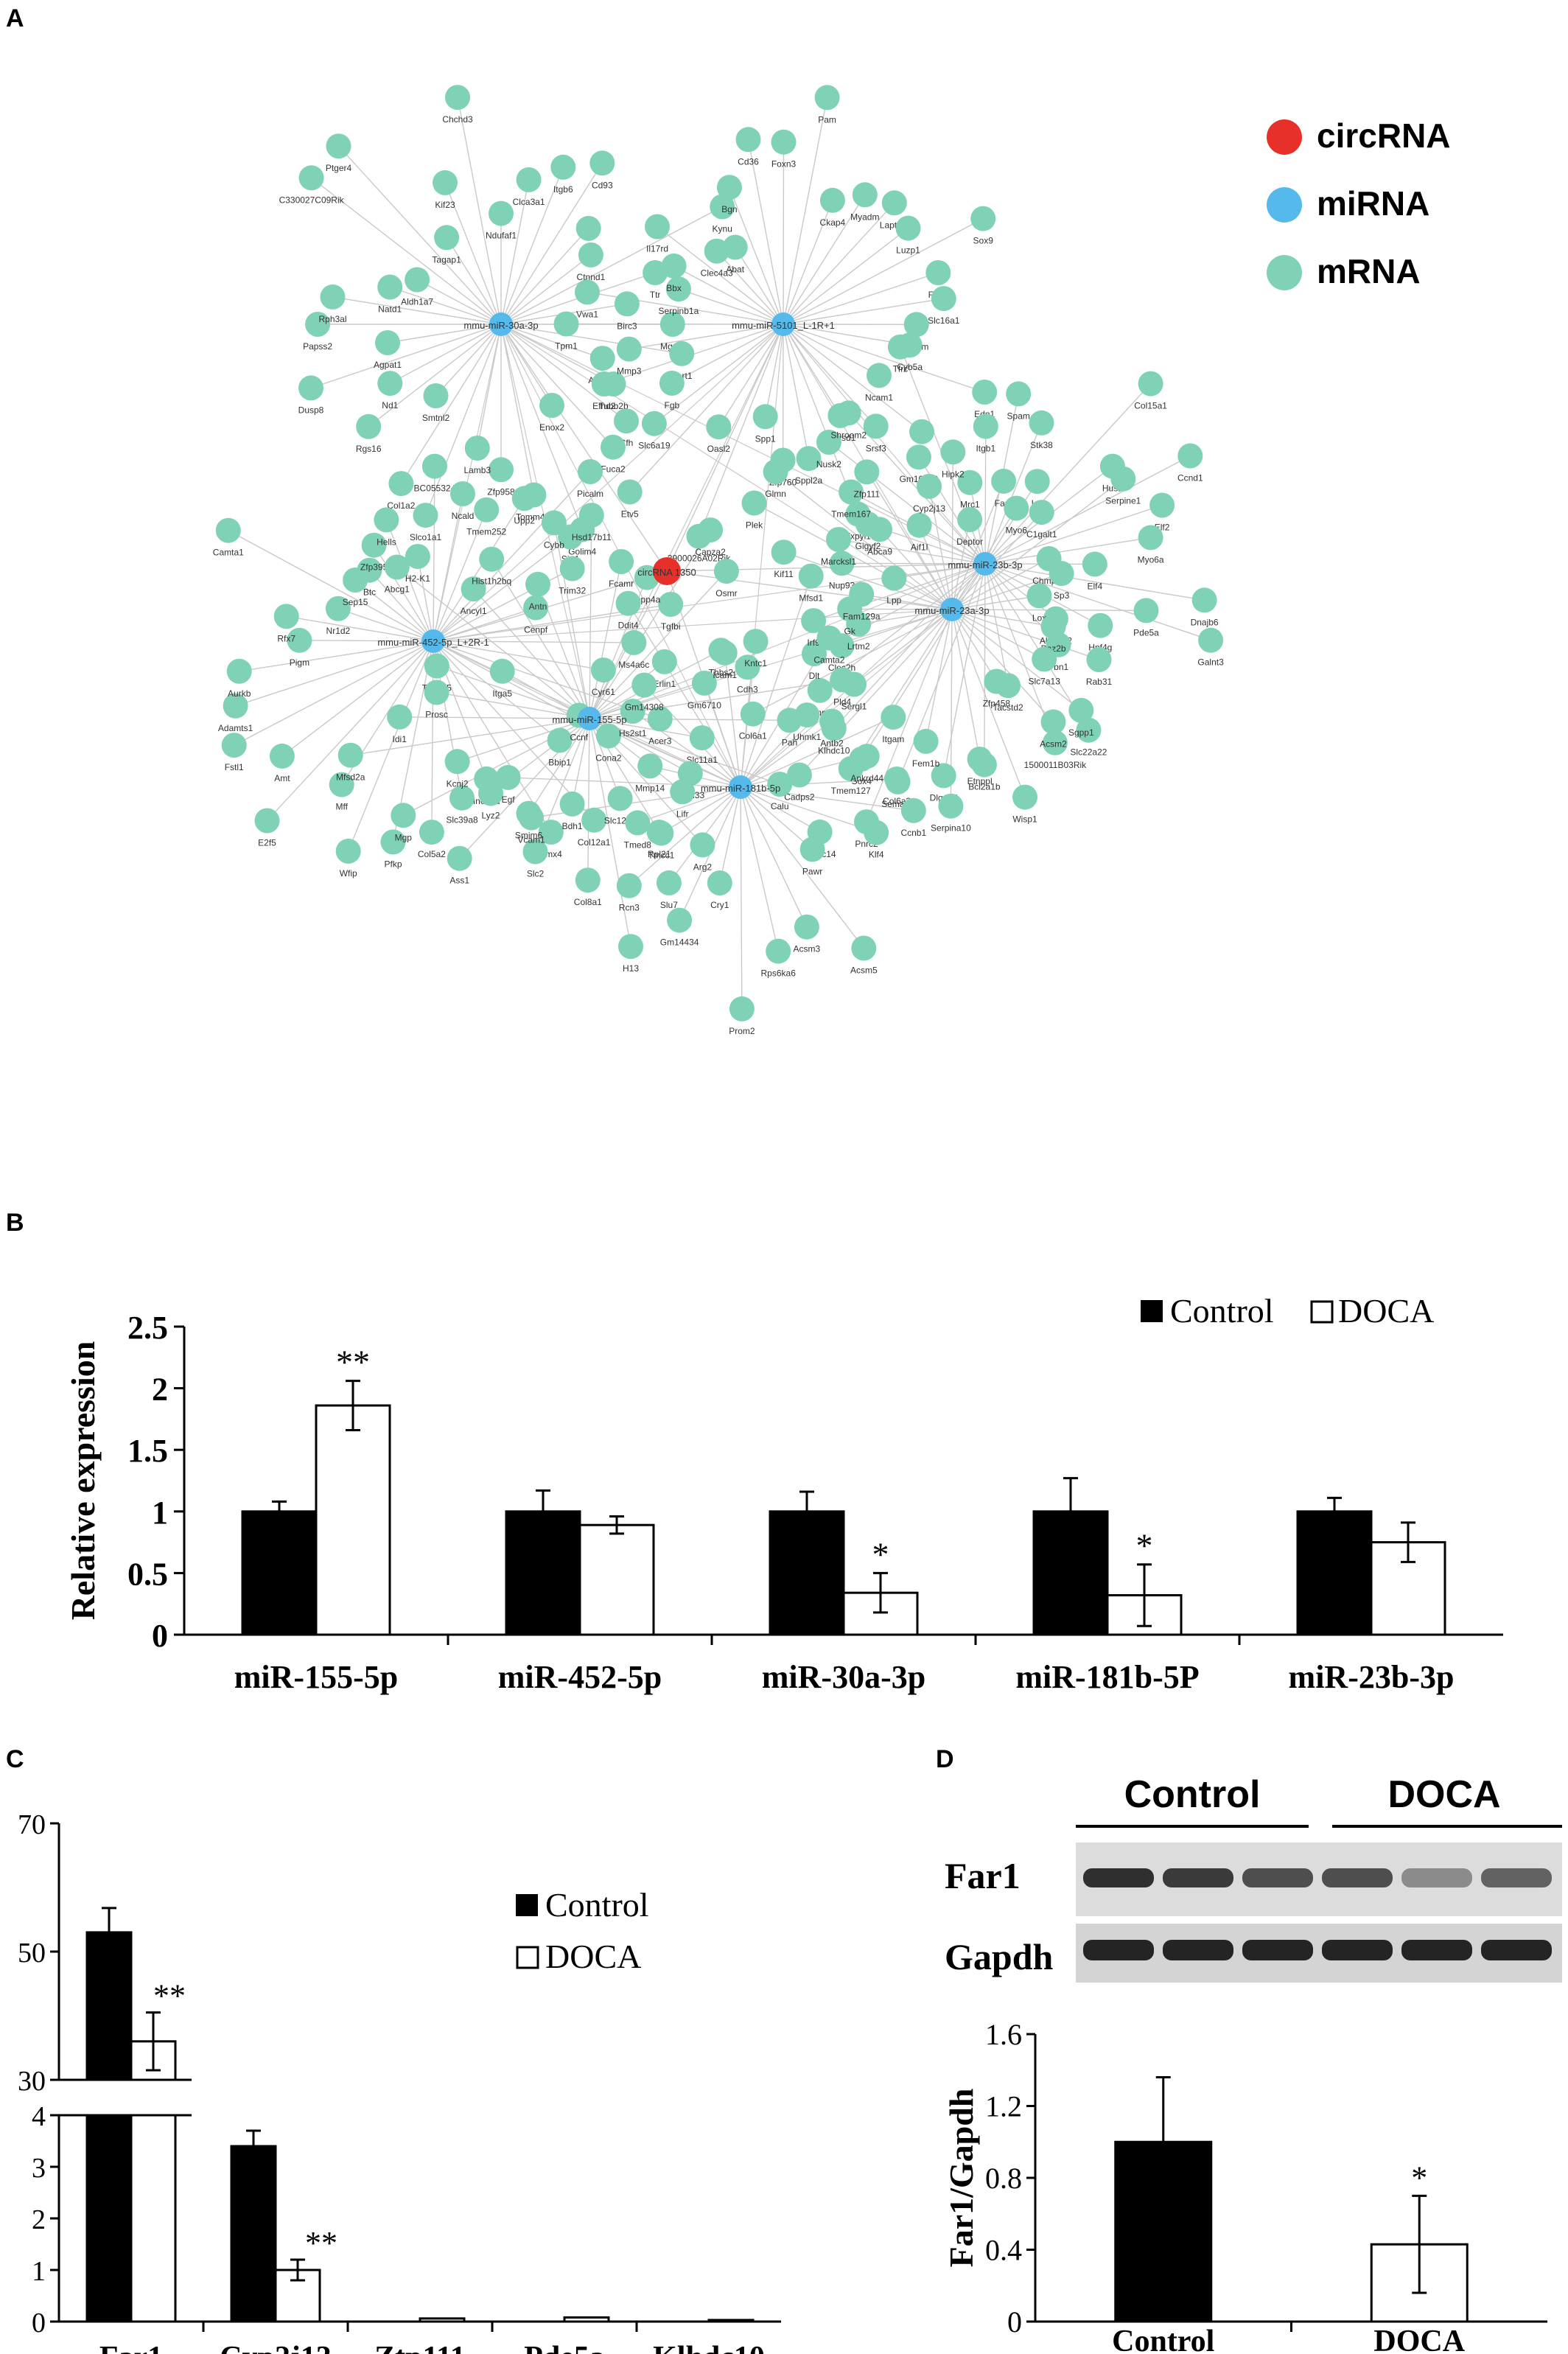  I want to click on blot-group-label-doca: DOCA, so click(1443, 1795).